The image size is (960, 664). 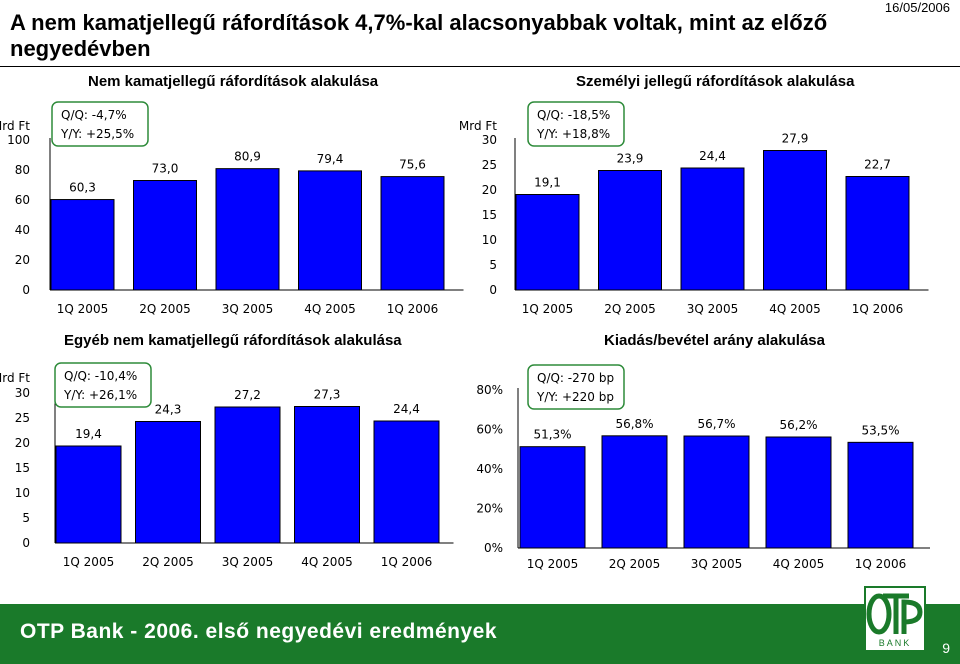 I want to click on chart-2-value-label: 23,9, so click(x=630, y=159).